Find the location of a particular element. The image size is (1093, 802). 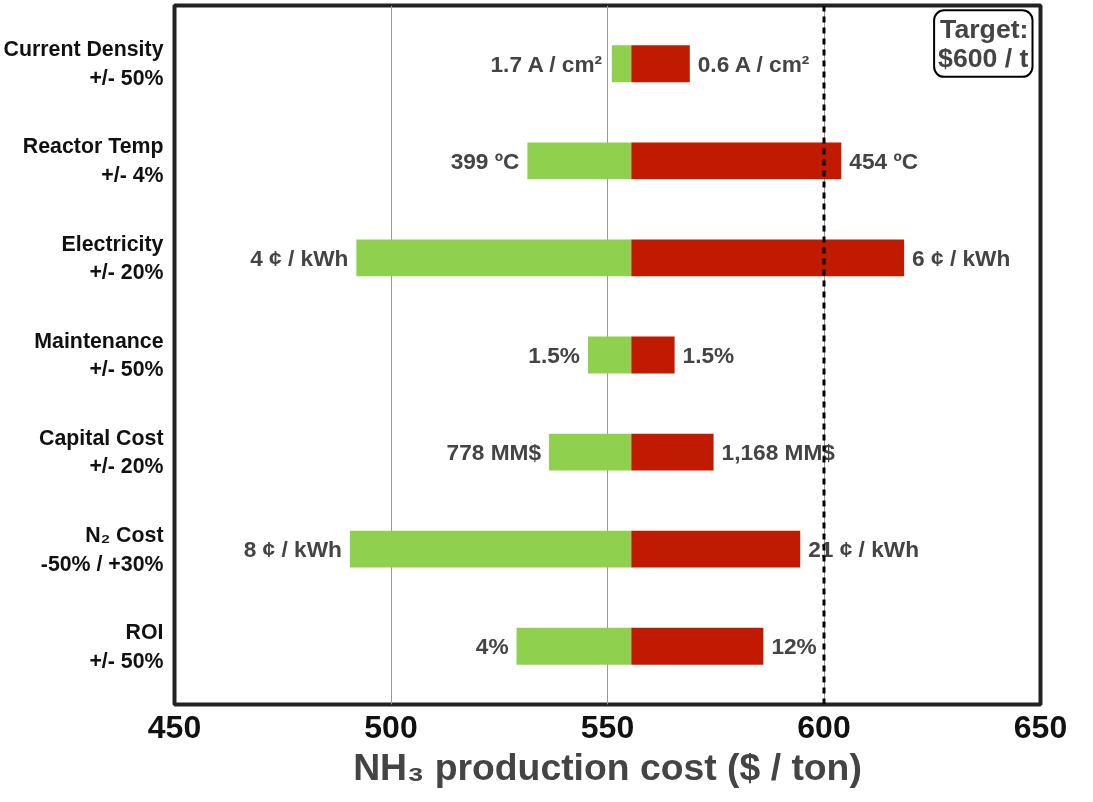

annotation: 4 ¢ / kWh is located at coordinates (299, 257).